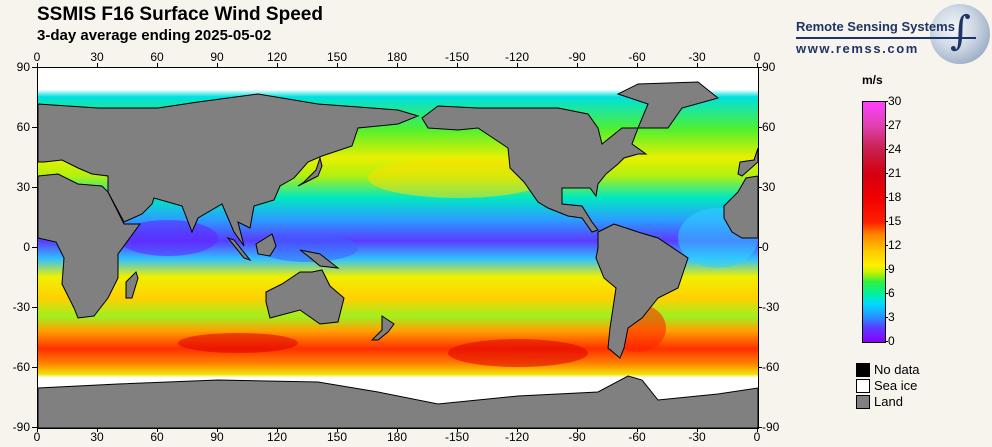 This screenshot has height=447, width=992. What do you see at coordinates (337, 57) in the screenshot?
I see `lon-label-top: 150` at bounding box center [337, 57].